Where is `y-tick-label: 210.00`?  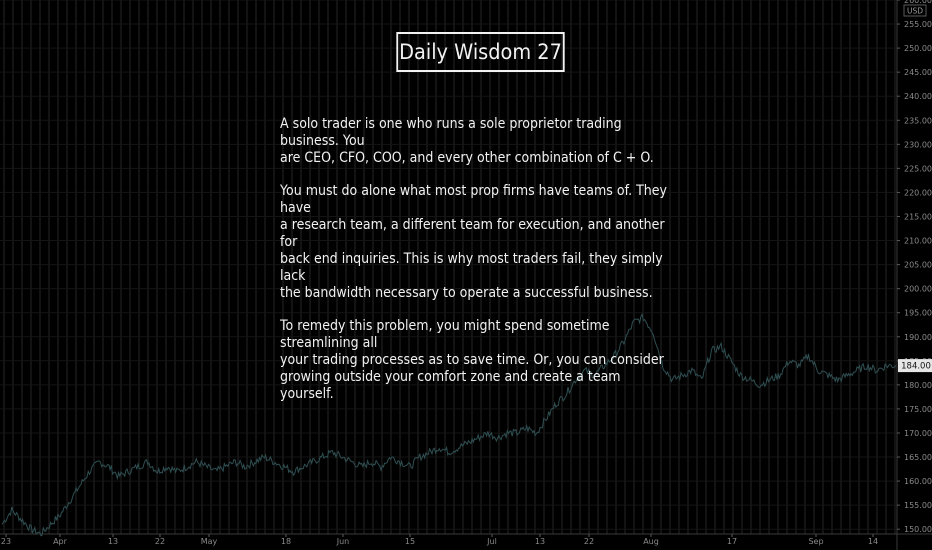 y-tick-label: 210.00 is located at coordinates (918, 241).